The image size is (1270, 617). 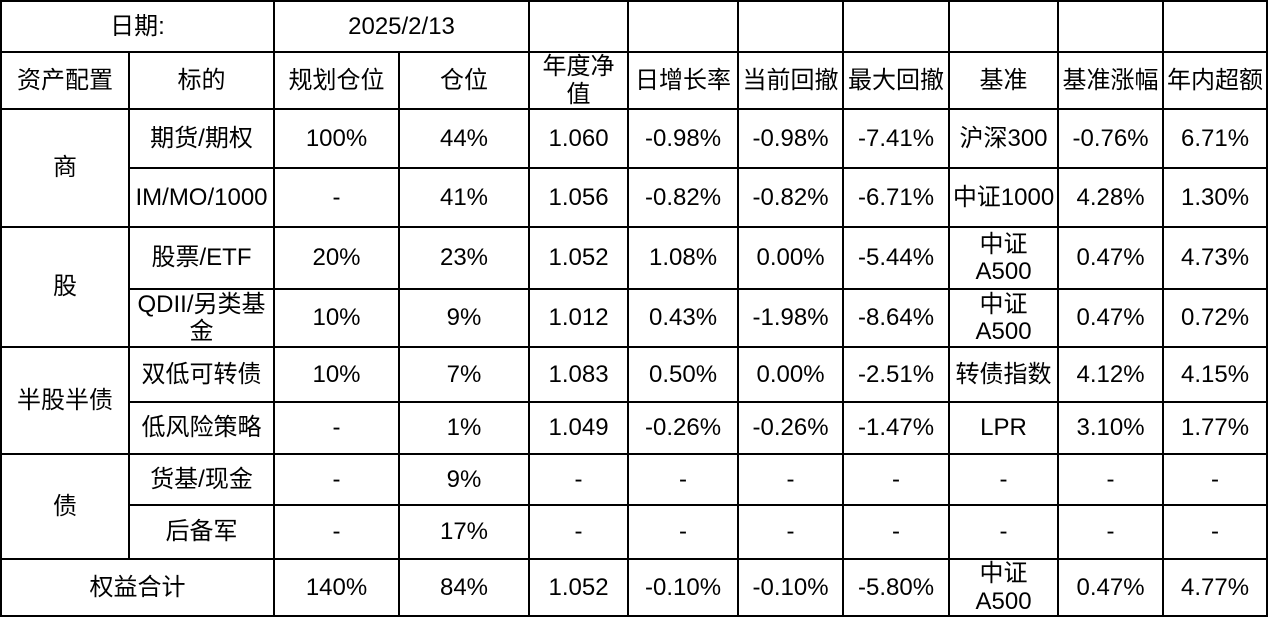 What do you see at coordinates (683, 80) in the screenshot?
I see `col-header-daily-change: 日增长率` at bounding box center [683, 80].